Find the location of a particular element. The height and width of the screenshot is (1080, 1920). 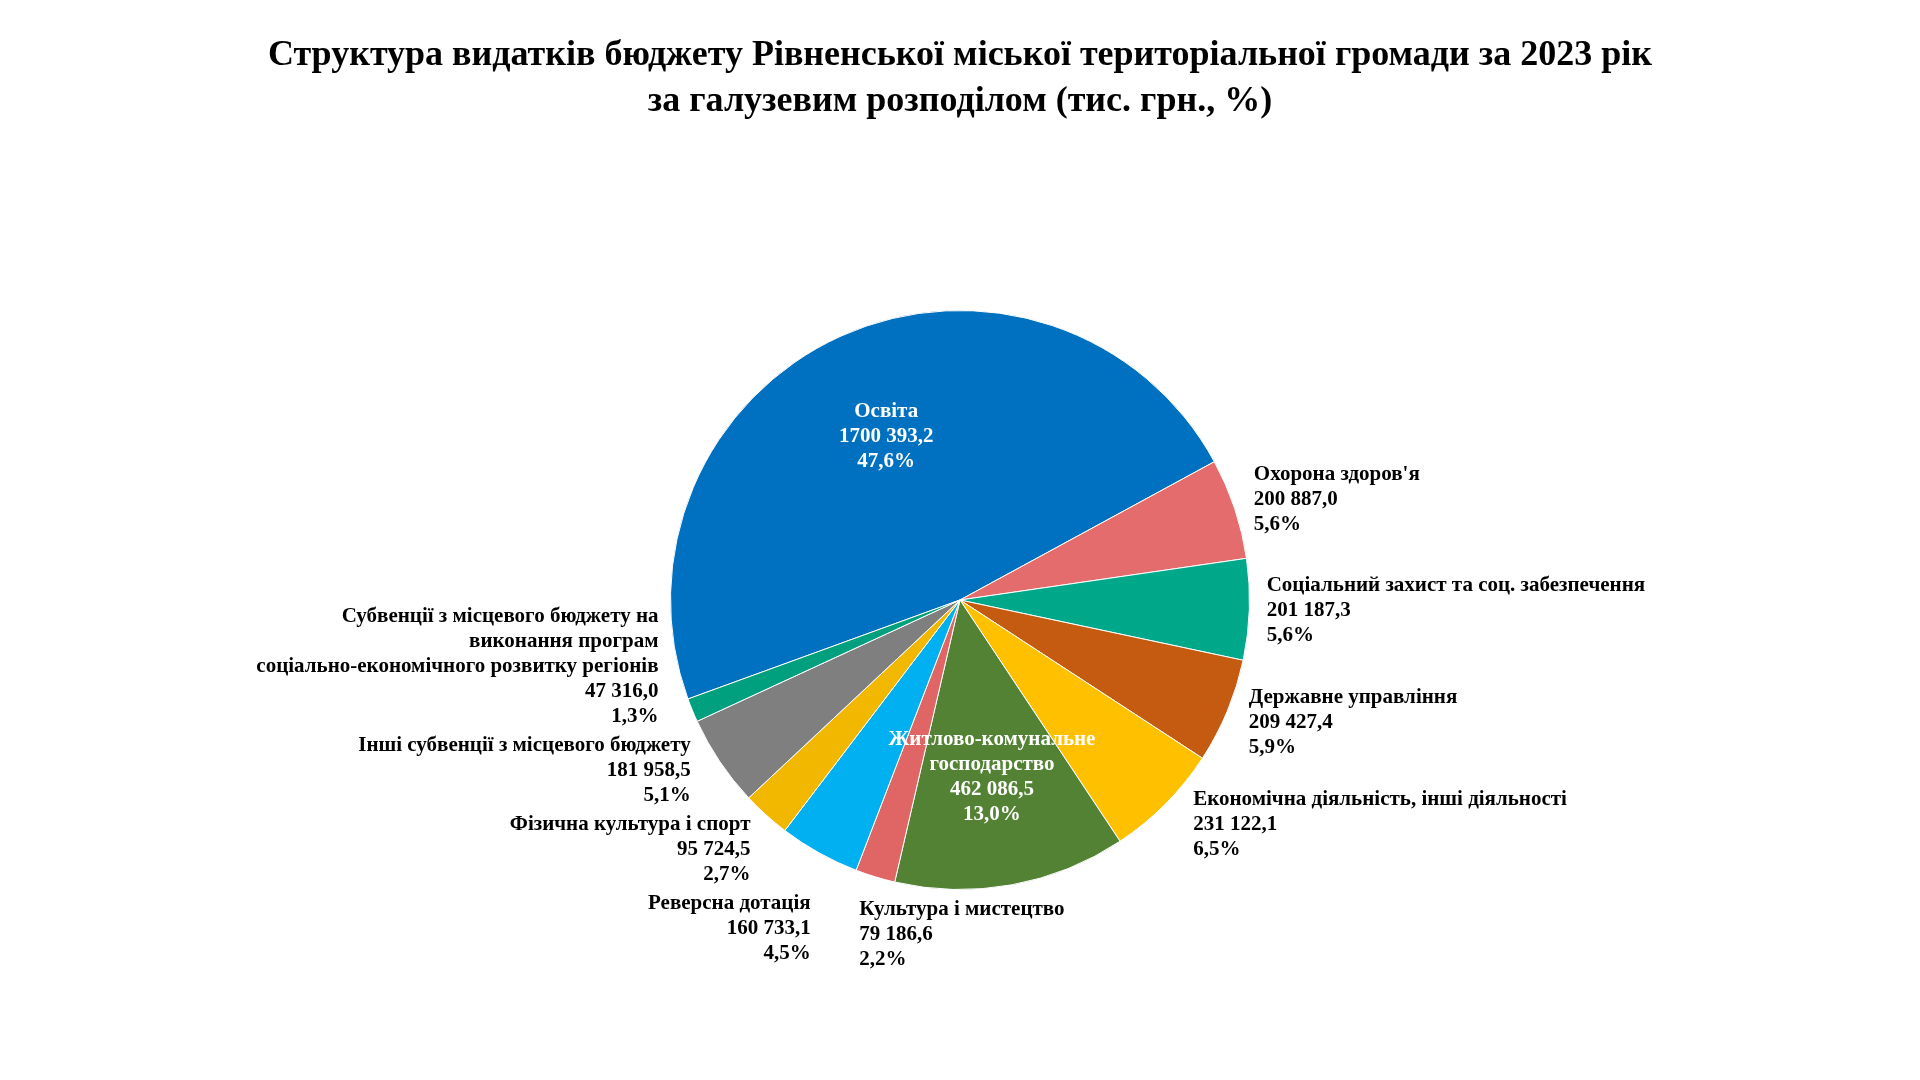

data-label: 201 187,3 5,6% is located at coordinates (1308, 621).